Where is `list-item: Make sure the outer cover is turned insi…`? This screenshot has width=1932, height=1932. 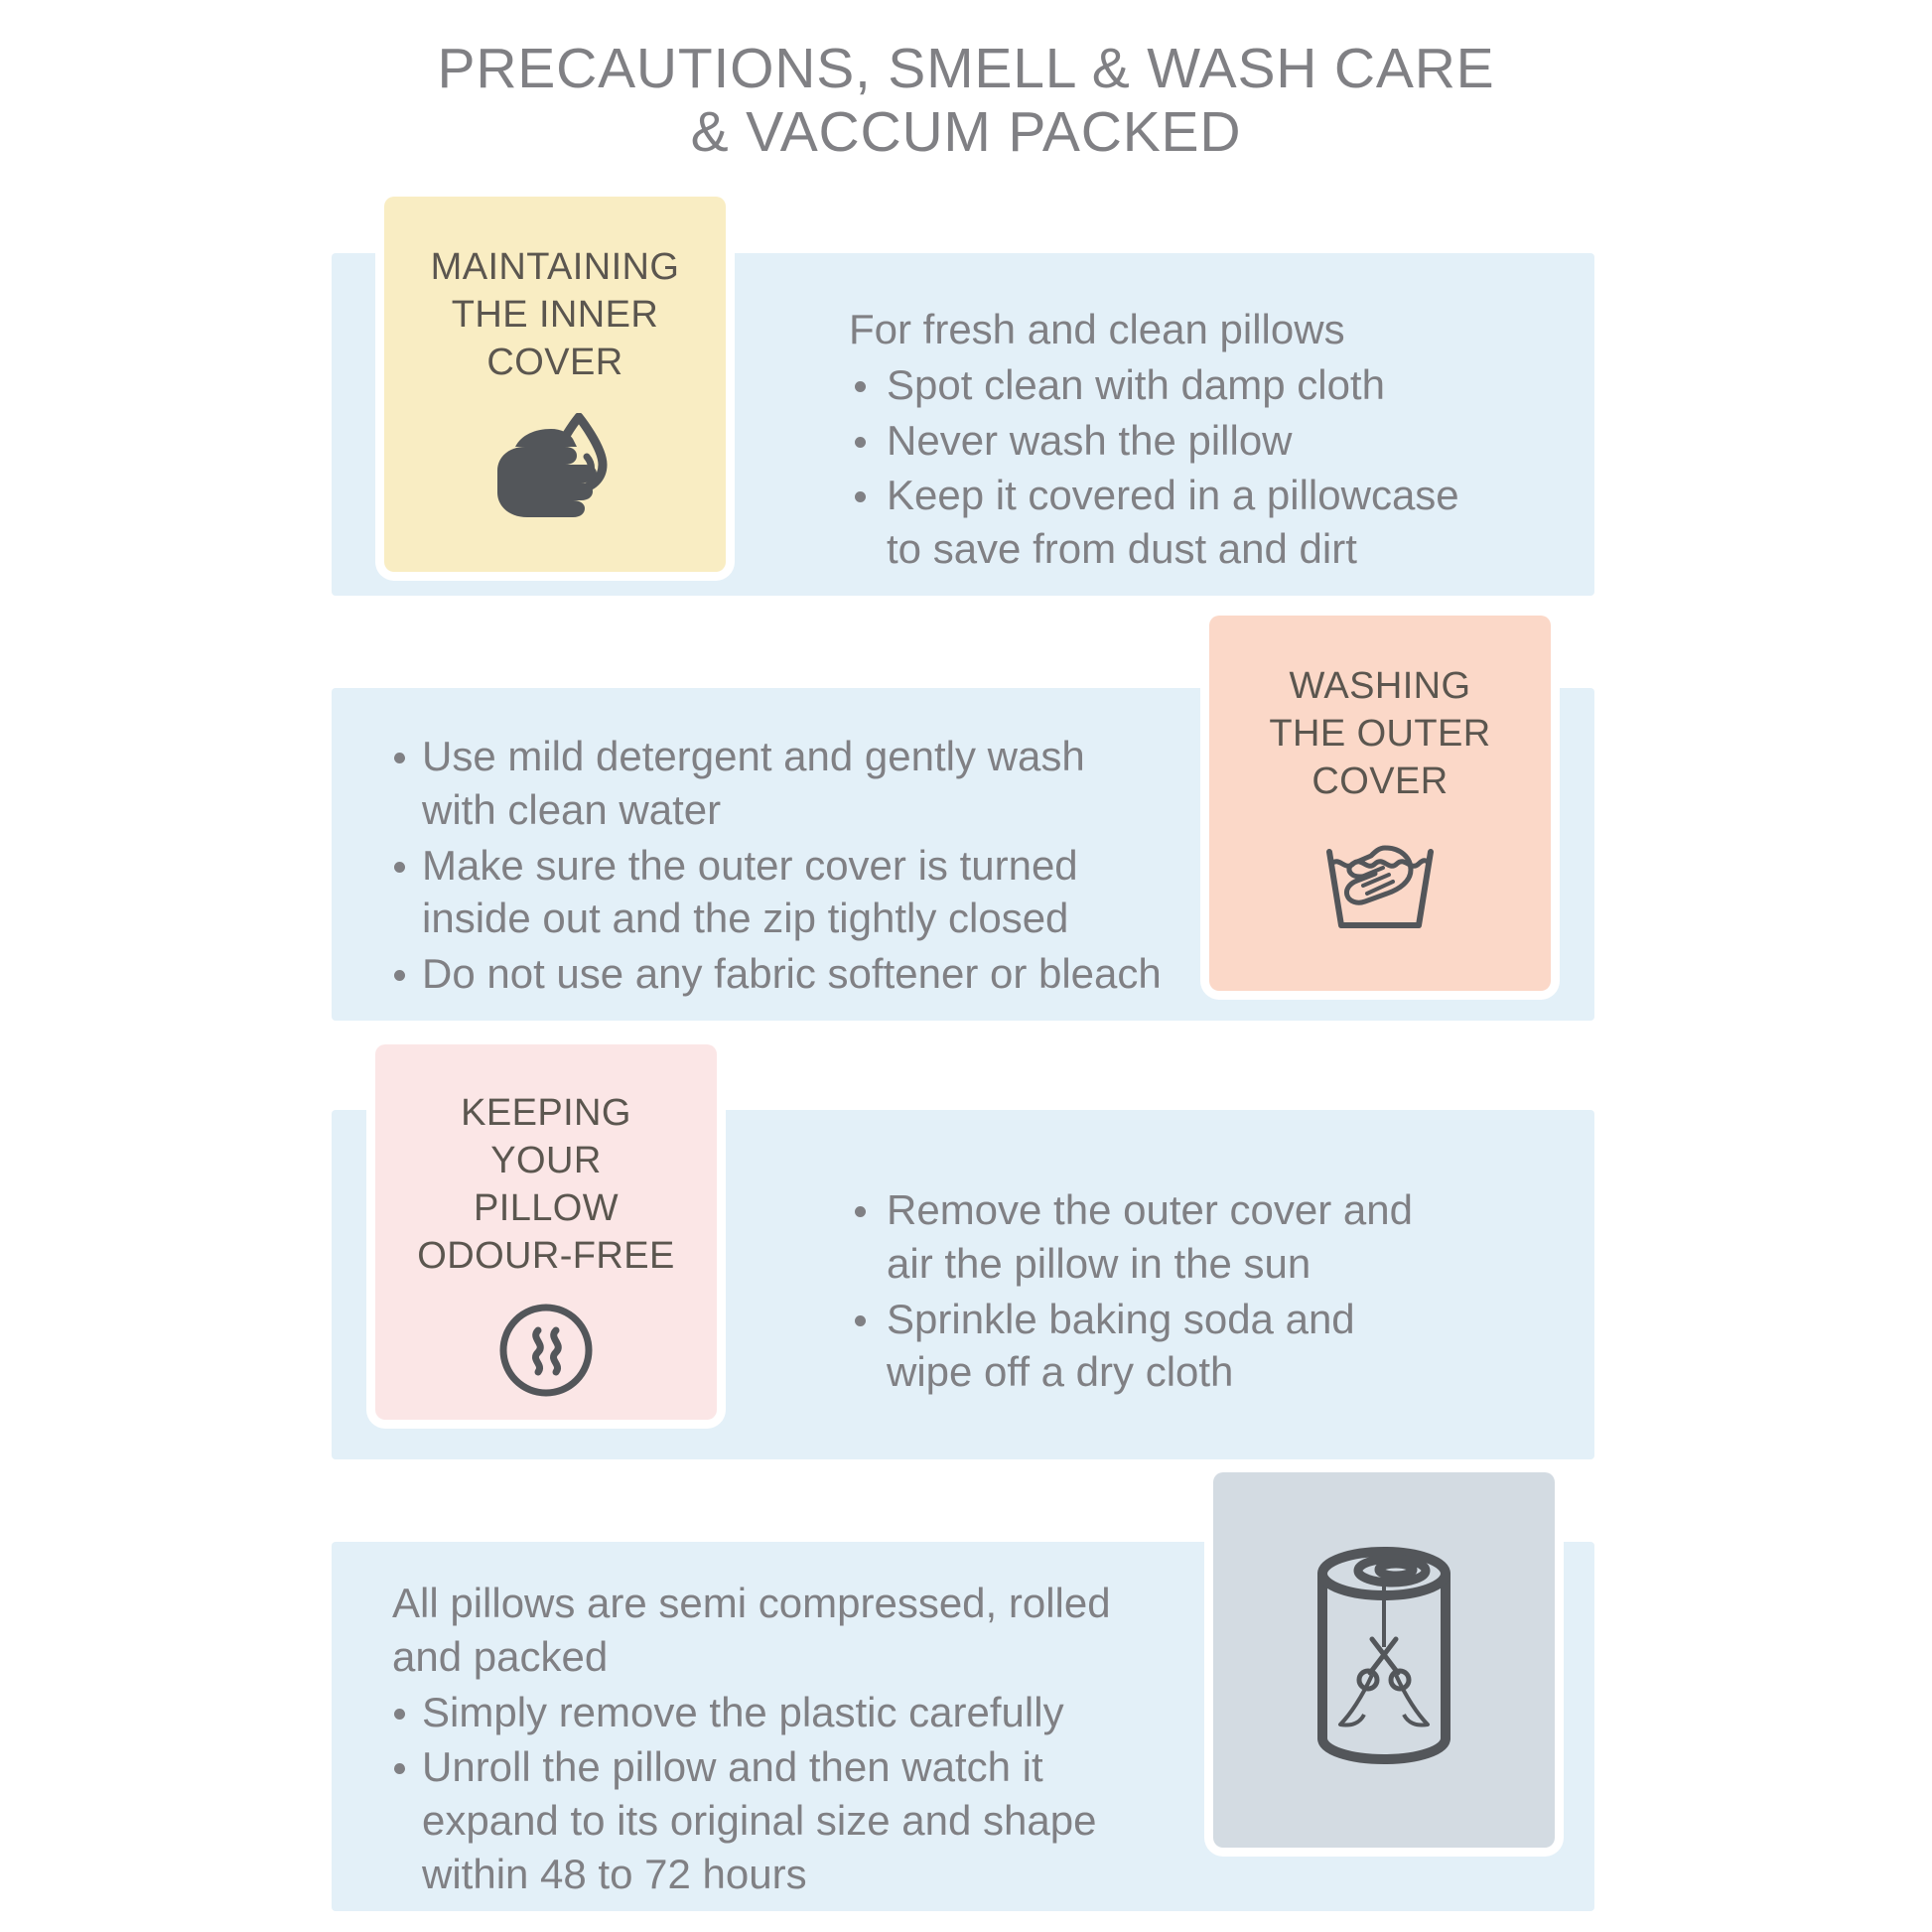 list-item: Make sure the outer cover is turned insi… is located at coordinates (799, 893).